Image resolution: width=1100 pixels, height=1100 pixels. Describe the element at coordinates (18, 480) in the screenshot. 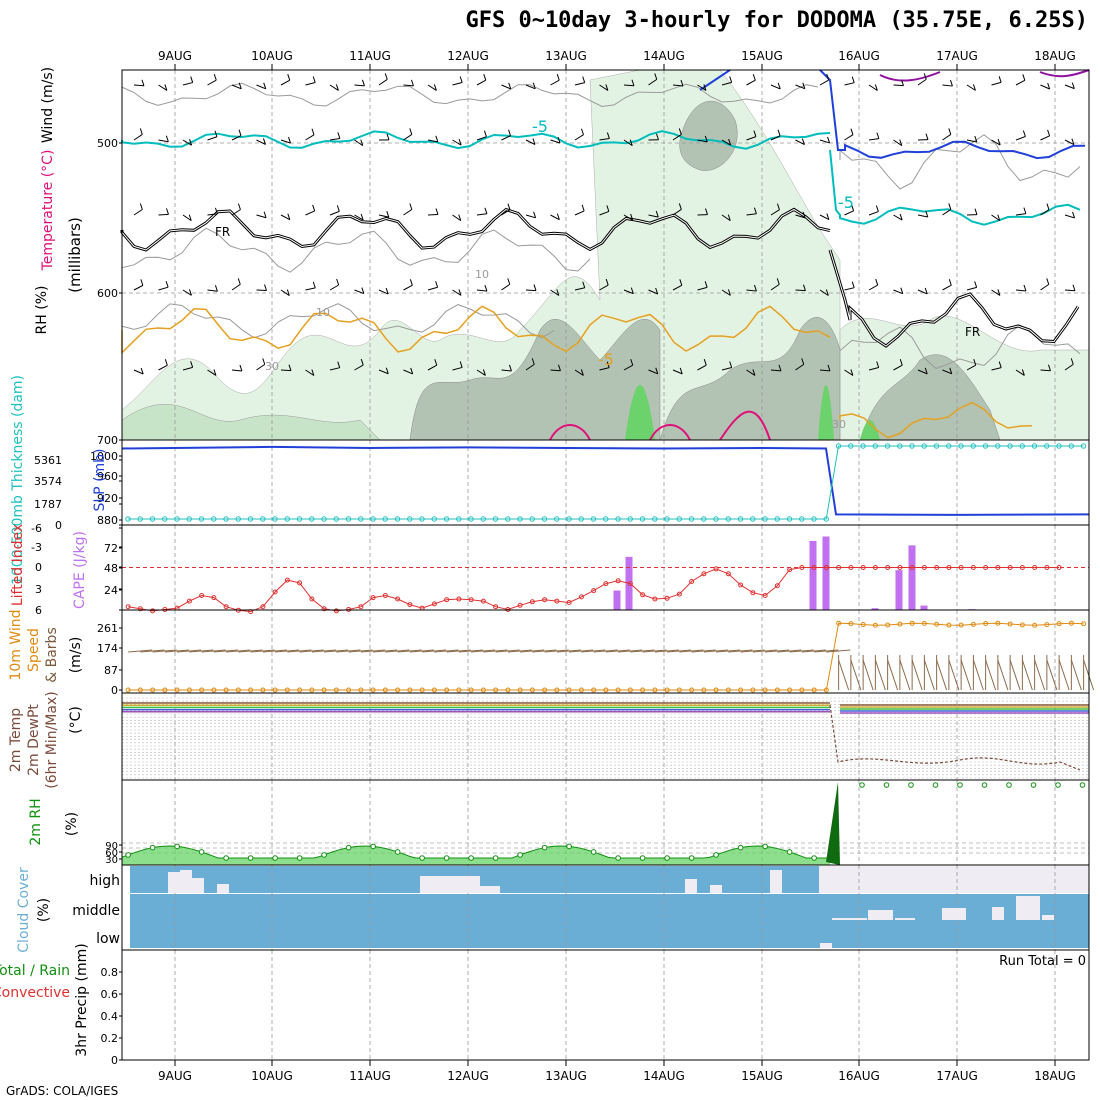

I see `thickness-axis-label: 1000-500mb Thickness (dam)` at that location.